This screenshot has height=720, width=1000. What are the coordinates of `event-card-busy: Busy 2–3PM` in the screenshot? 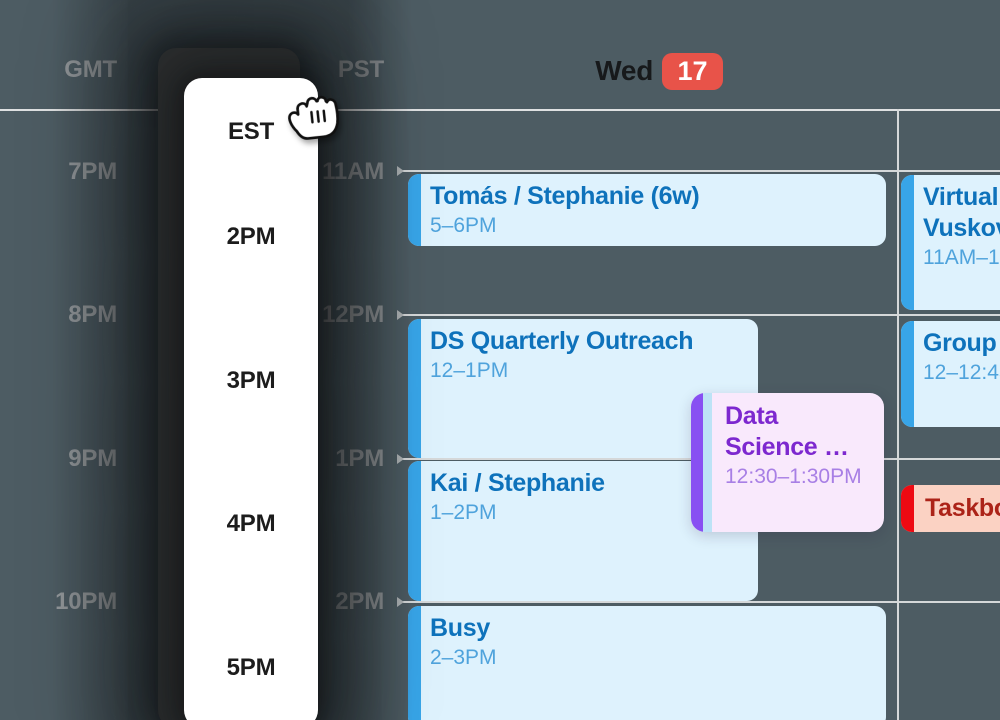 It's located at (647, 663).